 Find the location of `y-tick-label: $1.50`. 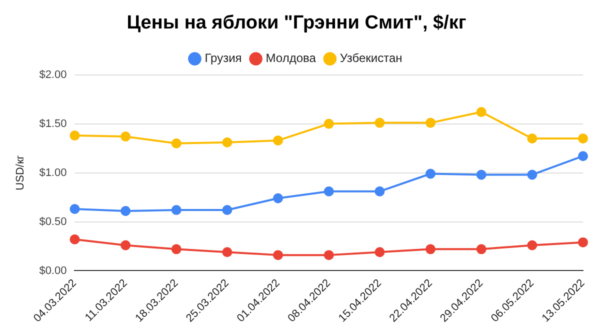

y-tick-label: $1.50 is located at coordinates (53, 124).